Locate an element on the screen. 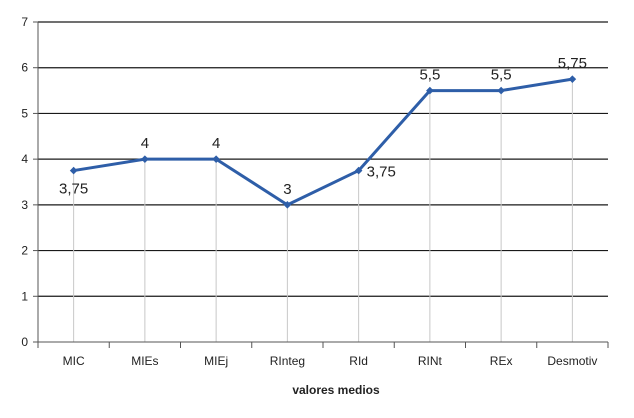  x-tick-label-MIEs: MIEs is located at coordinates (144, 361).